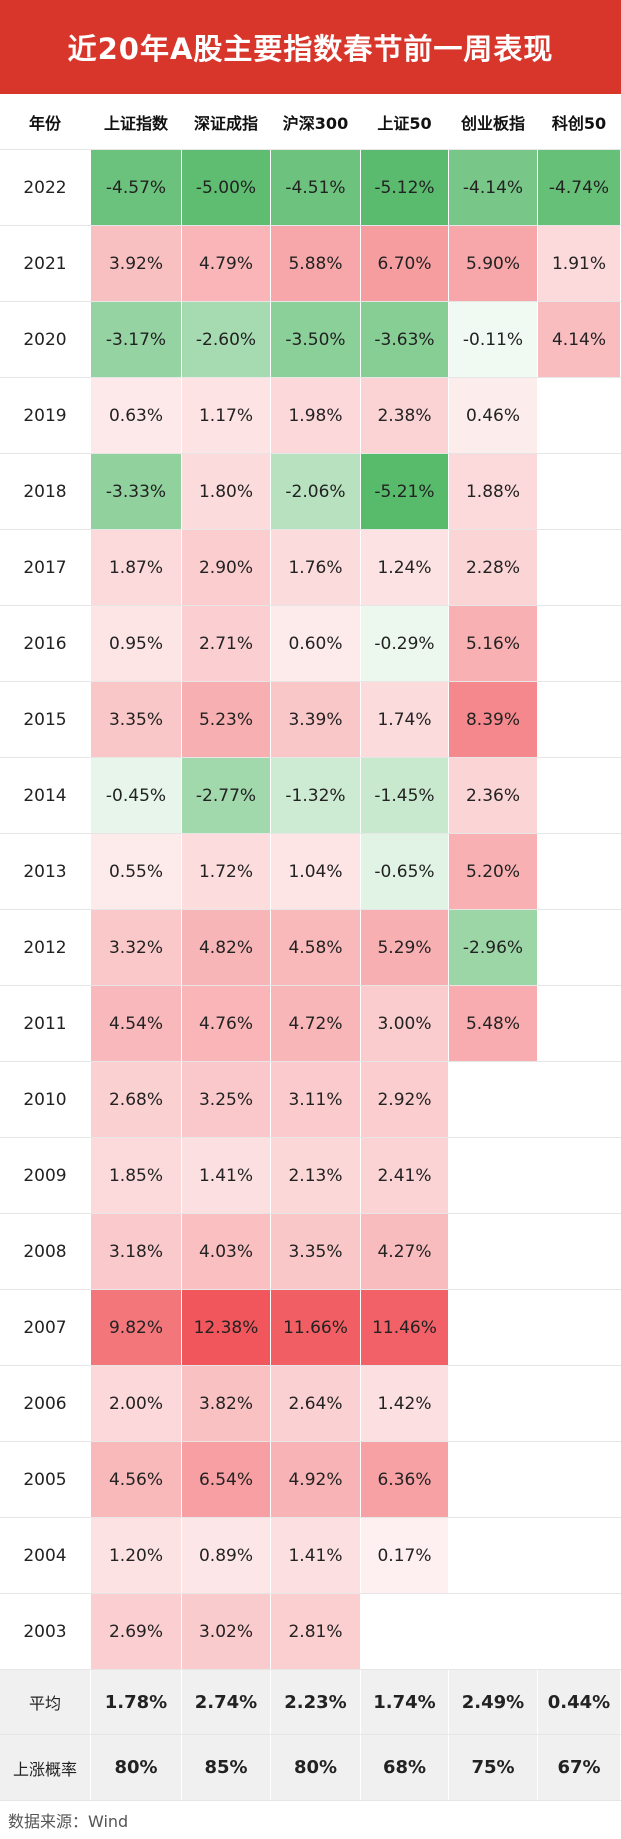 The height and width of the screenshot is (1839, 621). Describe the element at coordinates (405, 1251) in the screenshot. I see `value-cell: 4.27%` at that location.